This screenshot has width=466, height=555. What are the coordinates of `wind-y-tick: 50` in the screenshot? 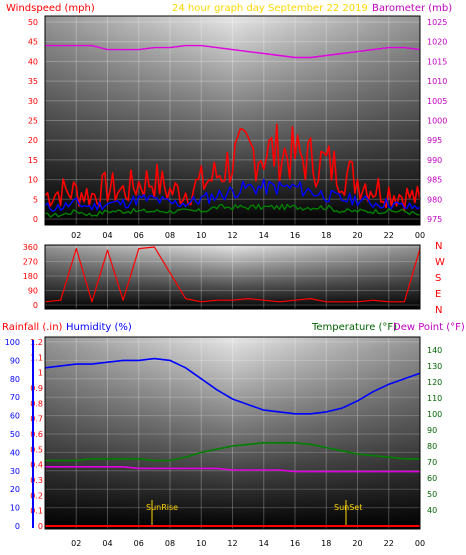 It's located at (33, 22).